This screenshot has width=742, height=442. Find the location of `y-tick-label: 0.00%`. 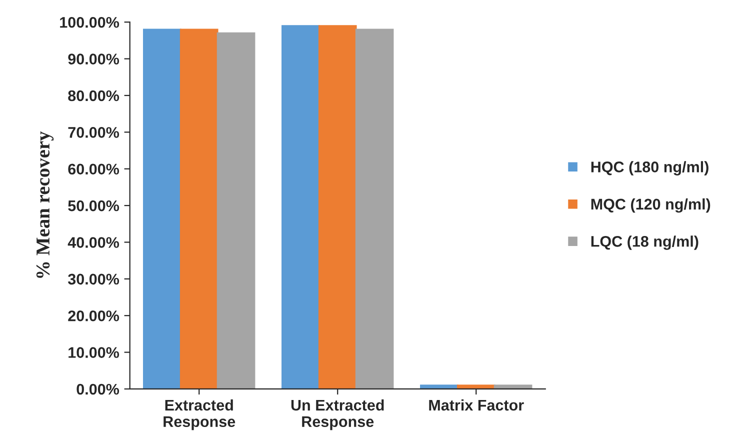

y-tick-label: 0.00% is located at coordinates (98, 389).